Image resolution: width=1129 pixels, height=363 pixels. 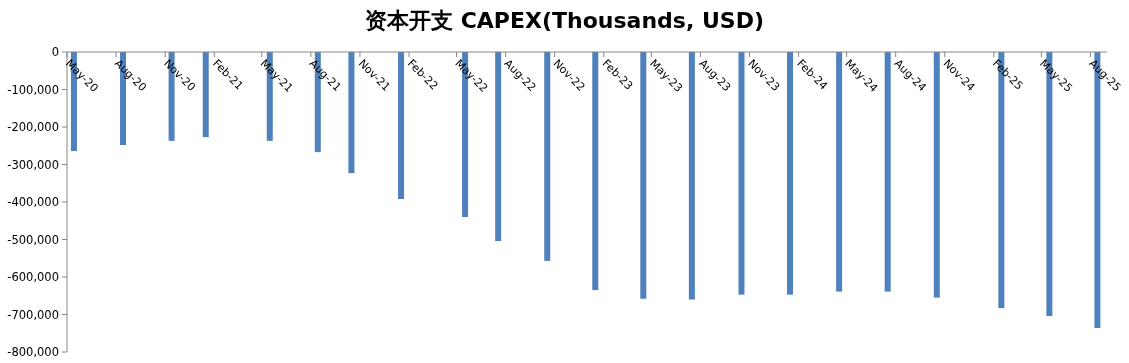 What do you see at coordinates (33, 202) in the screenshot?
I see `y-tick-label: -400,000` at bounding box center [33, 202].